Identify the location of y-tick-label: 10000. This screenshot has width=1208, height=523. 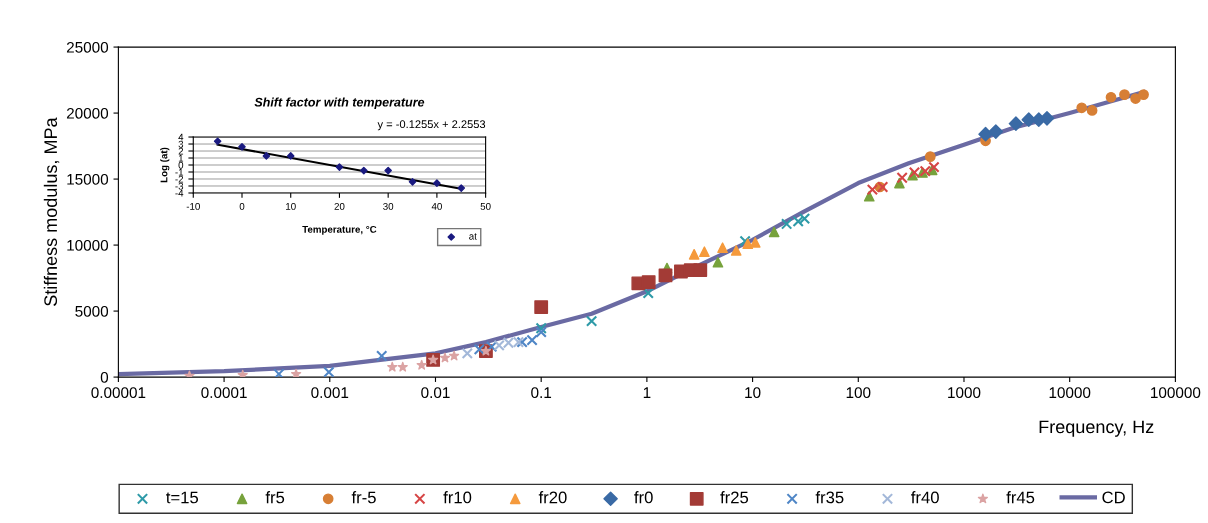
(88, 245).